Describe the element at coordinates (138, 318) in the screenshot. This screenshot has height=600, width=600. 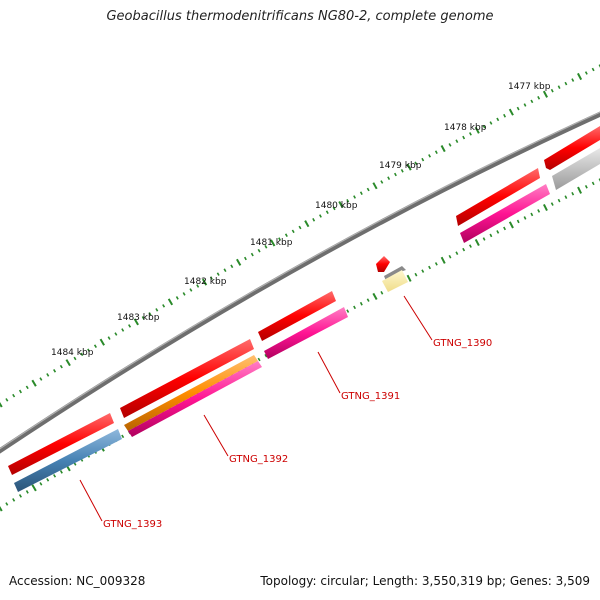
I see `kbp-label: 1483 kbp` at that location.